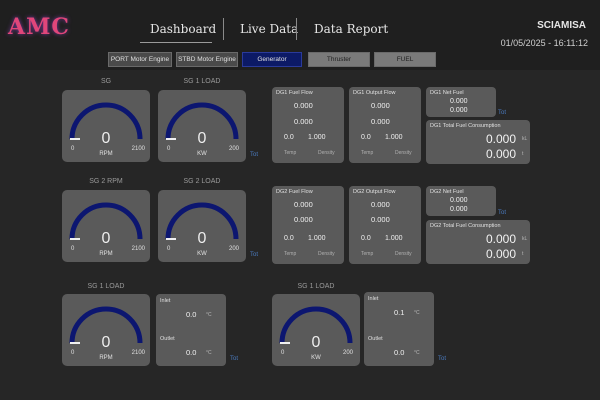 This screenshot has width=600, height=400. I want to click on temp-value: 0.1, so click(399, 312).